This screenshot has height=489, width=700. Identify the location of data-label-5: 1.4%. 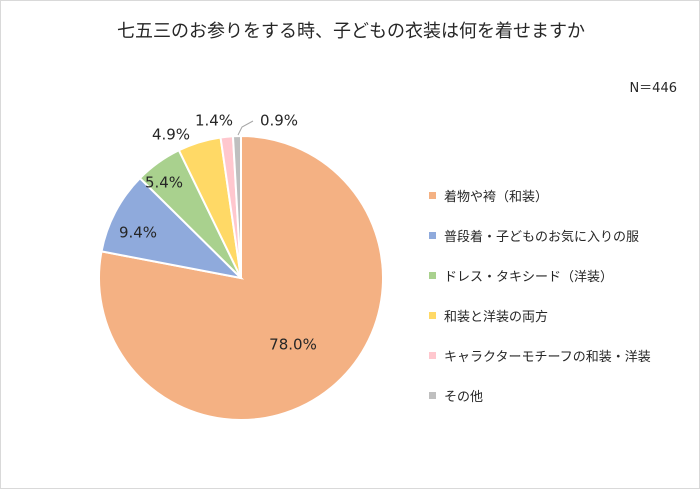
(214, 121).